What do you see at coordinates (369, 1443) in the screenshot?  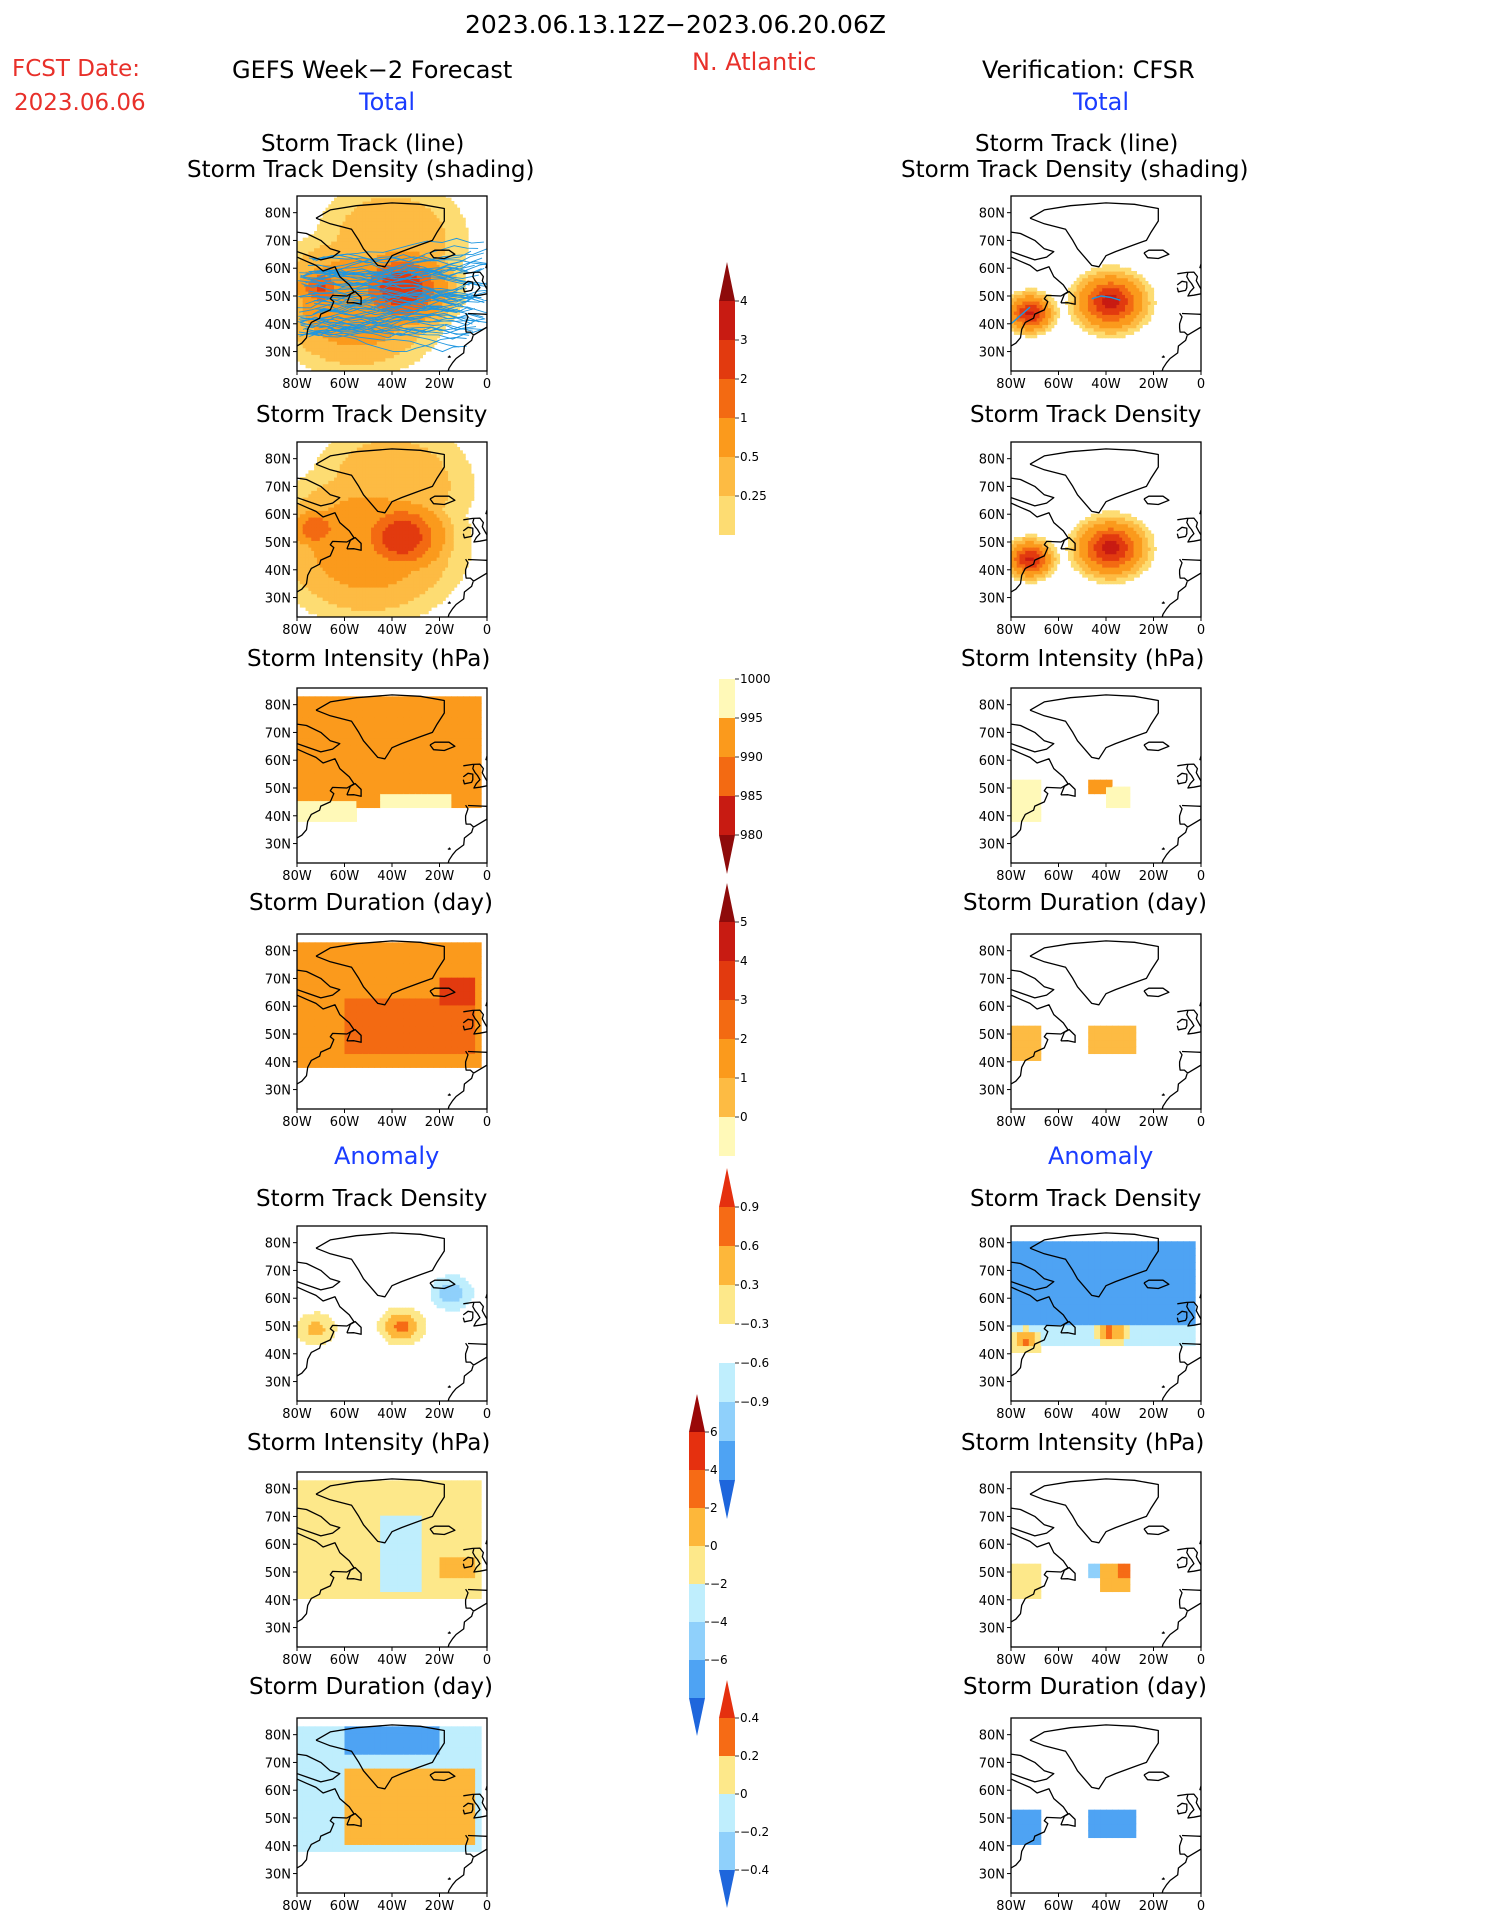 I see `panel11-title: Storm Intensity (hPa)` at bounding box center [369, 1443].